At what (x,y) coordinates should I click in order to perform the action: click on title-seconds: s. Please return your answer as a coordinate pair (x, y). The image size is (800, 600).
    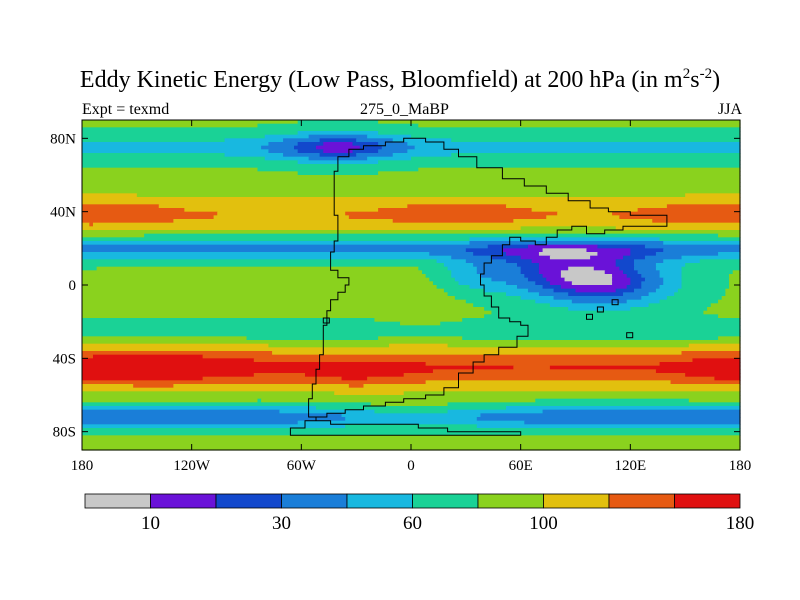
    Looking at the image, I should click on (695, 80).